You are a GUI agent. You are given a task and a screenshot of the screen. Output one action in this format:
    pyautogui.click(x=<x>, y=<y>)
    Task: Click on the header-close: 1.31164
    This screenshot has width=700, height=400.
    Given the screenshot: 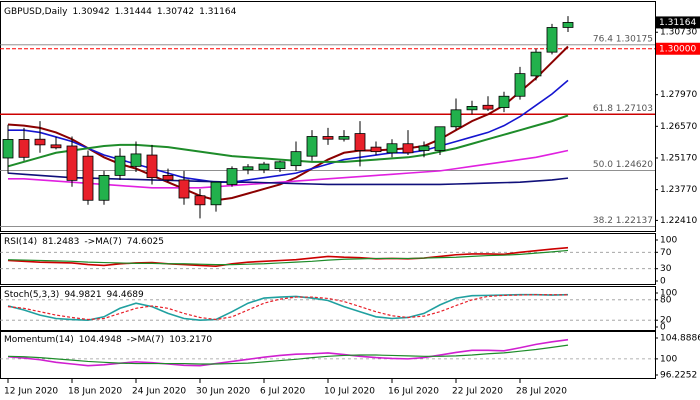 What is the action you would take?
    pyautogui.click(x=217, y=12)
    